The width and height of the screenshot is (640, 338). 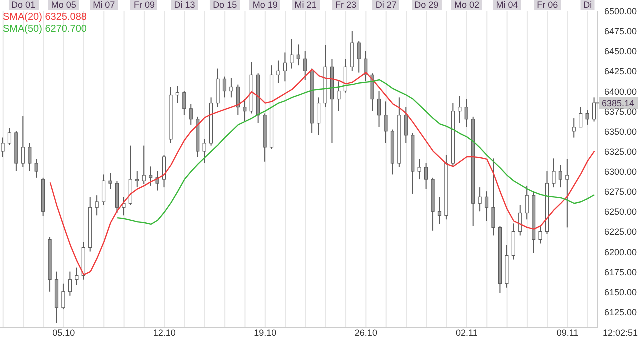 What do you see at coordinates (64, 5) in the screenshot?
I see `text: Mo 05` at bounding box center [64, 5].